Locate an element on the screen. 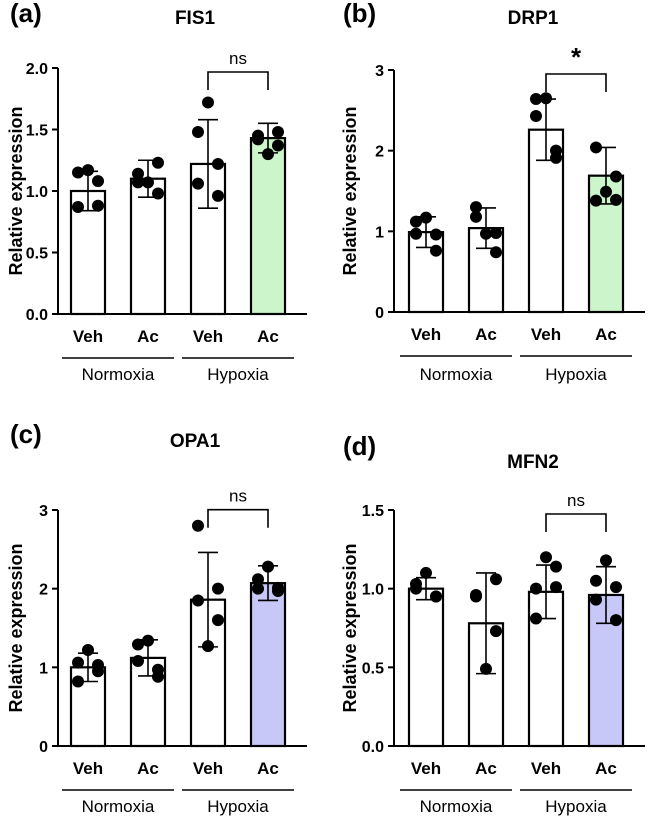 The height and width of the screenshot is (822, 669). y-tick-label: 2.0 is located at coordinates (37, 69).